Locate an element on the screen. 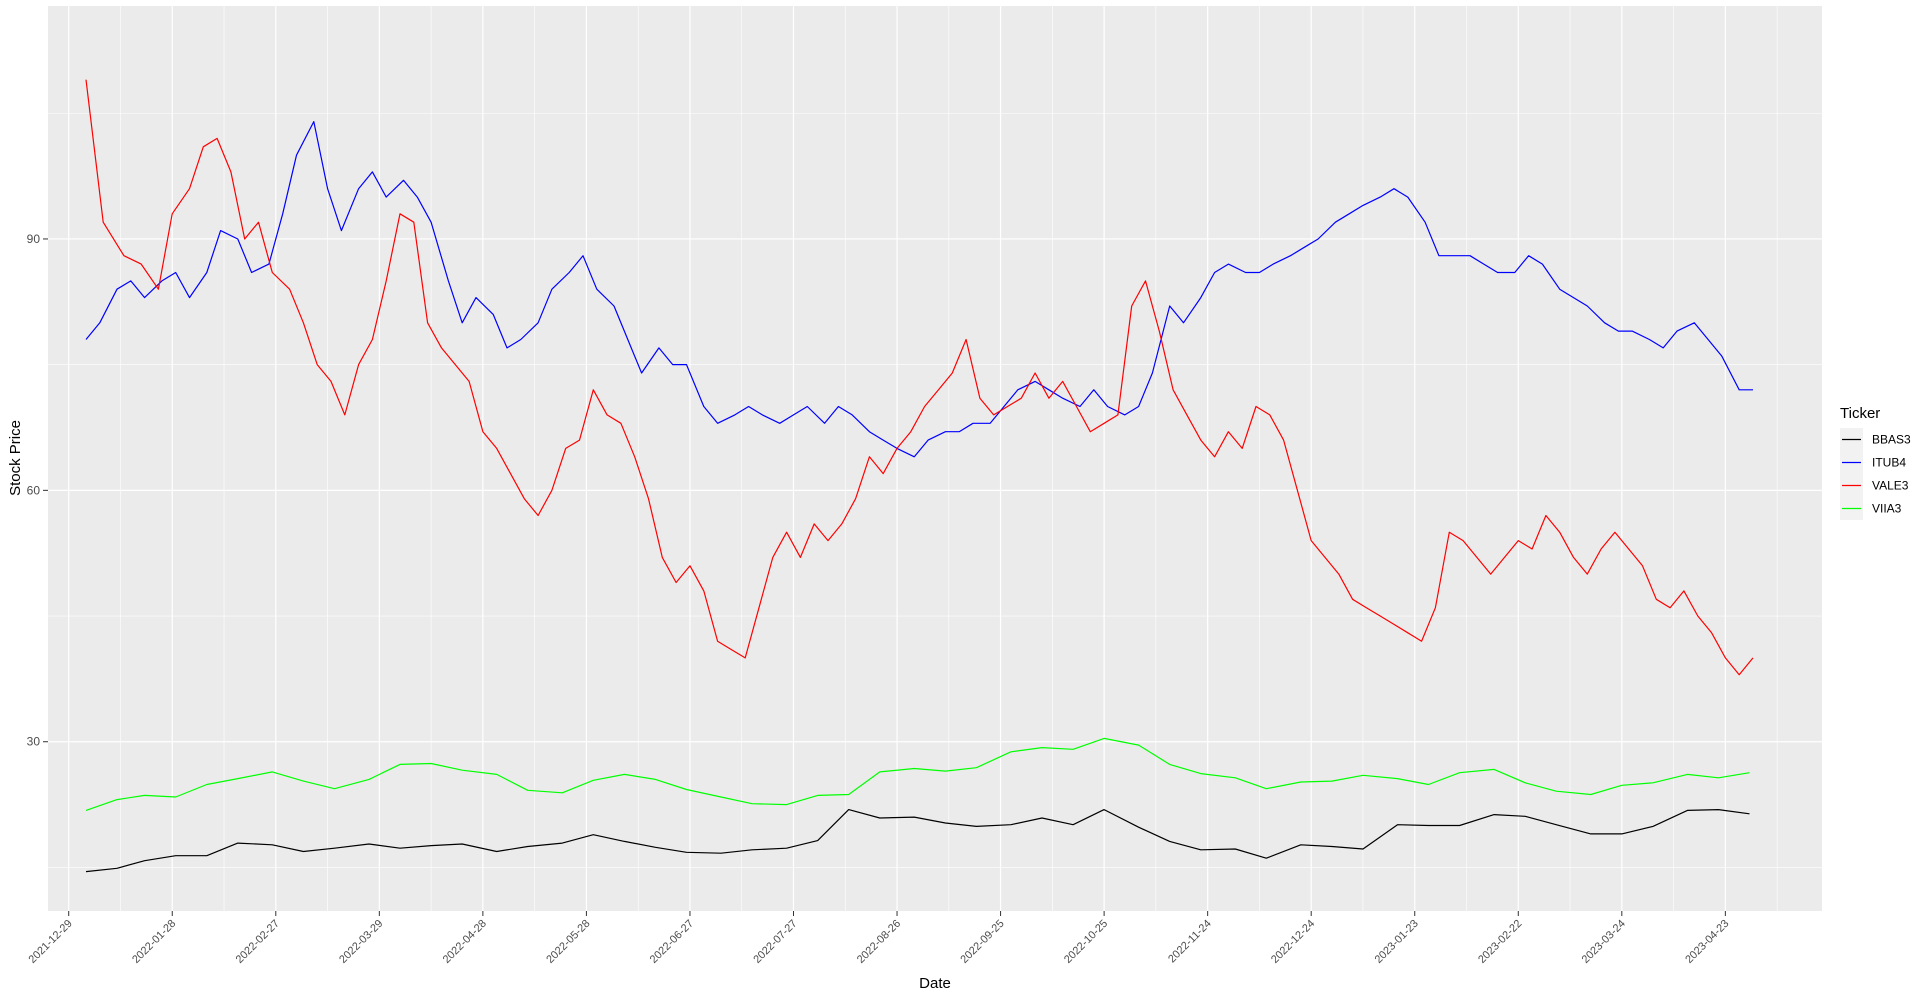 The image size is (1920, 1002). x-tick-label: 2023-01-23 is located at coordinates (1397, 942).